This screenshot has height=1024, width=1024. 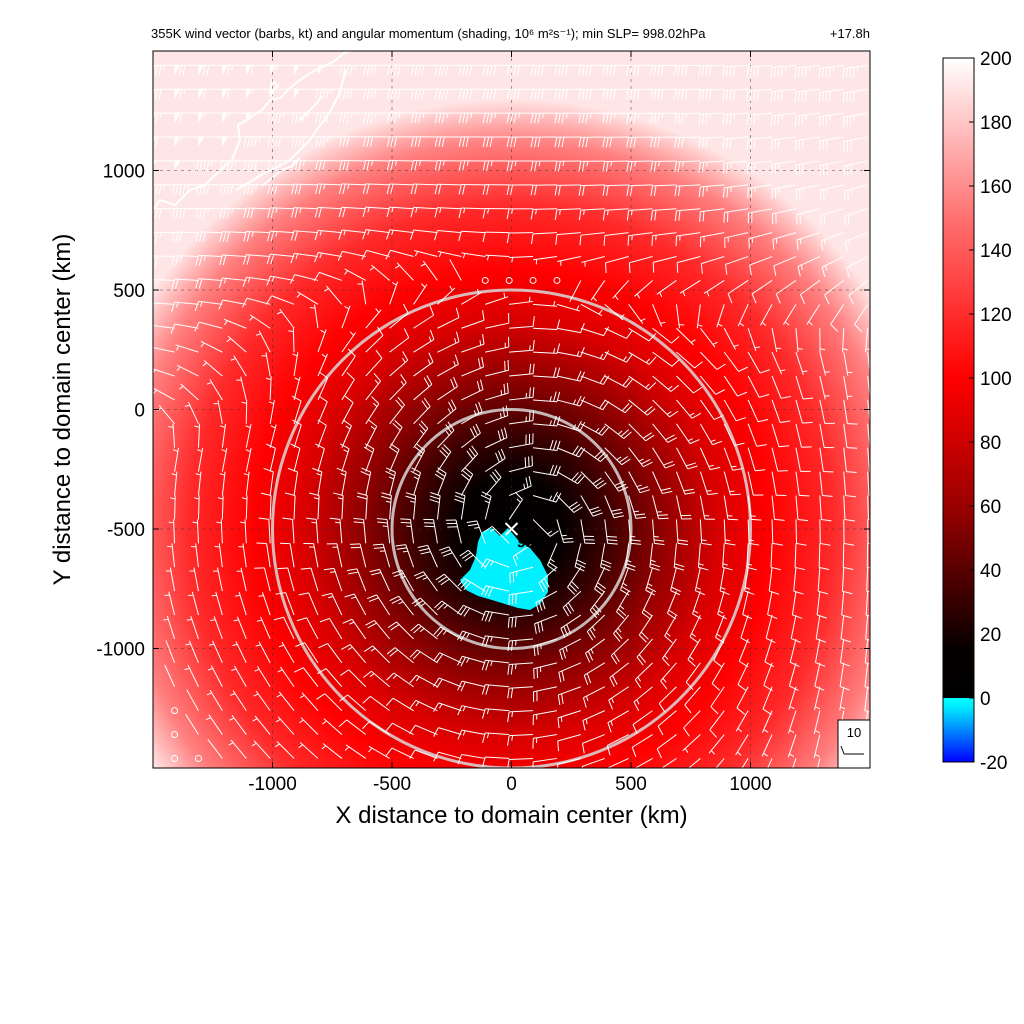 I want to click on x-axis-title: X distance to domain center (km), so click(x=511, y=815).